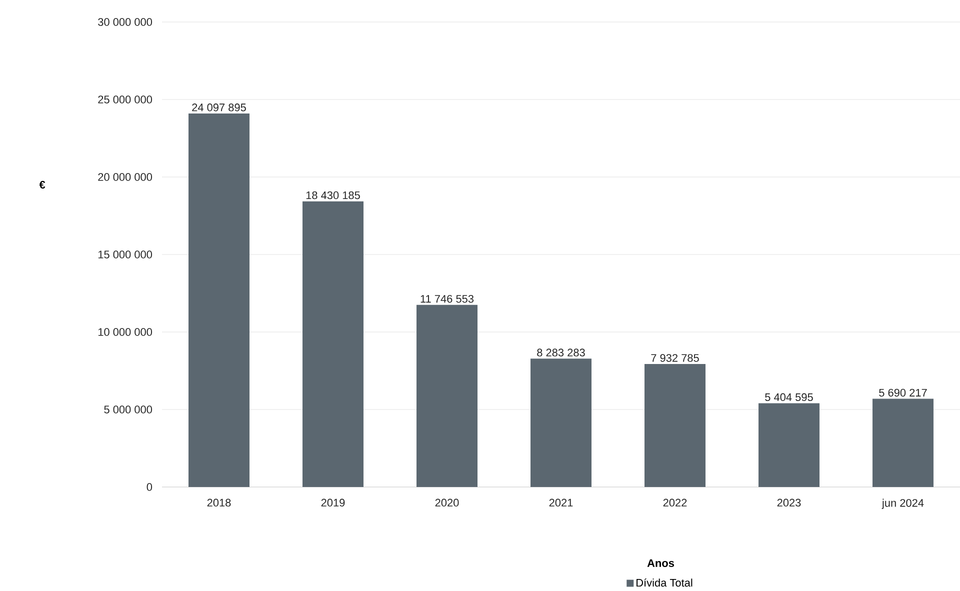 The height and width of the screenshot is (591, 960). What do you see at coordinates (447, 502) in the screenshot?
I see `x-tick-label: 2020` at bounding box center [447, 502].